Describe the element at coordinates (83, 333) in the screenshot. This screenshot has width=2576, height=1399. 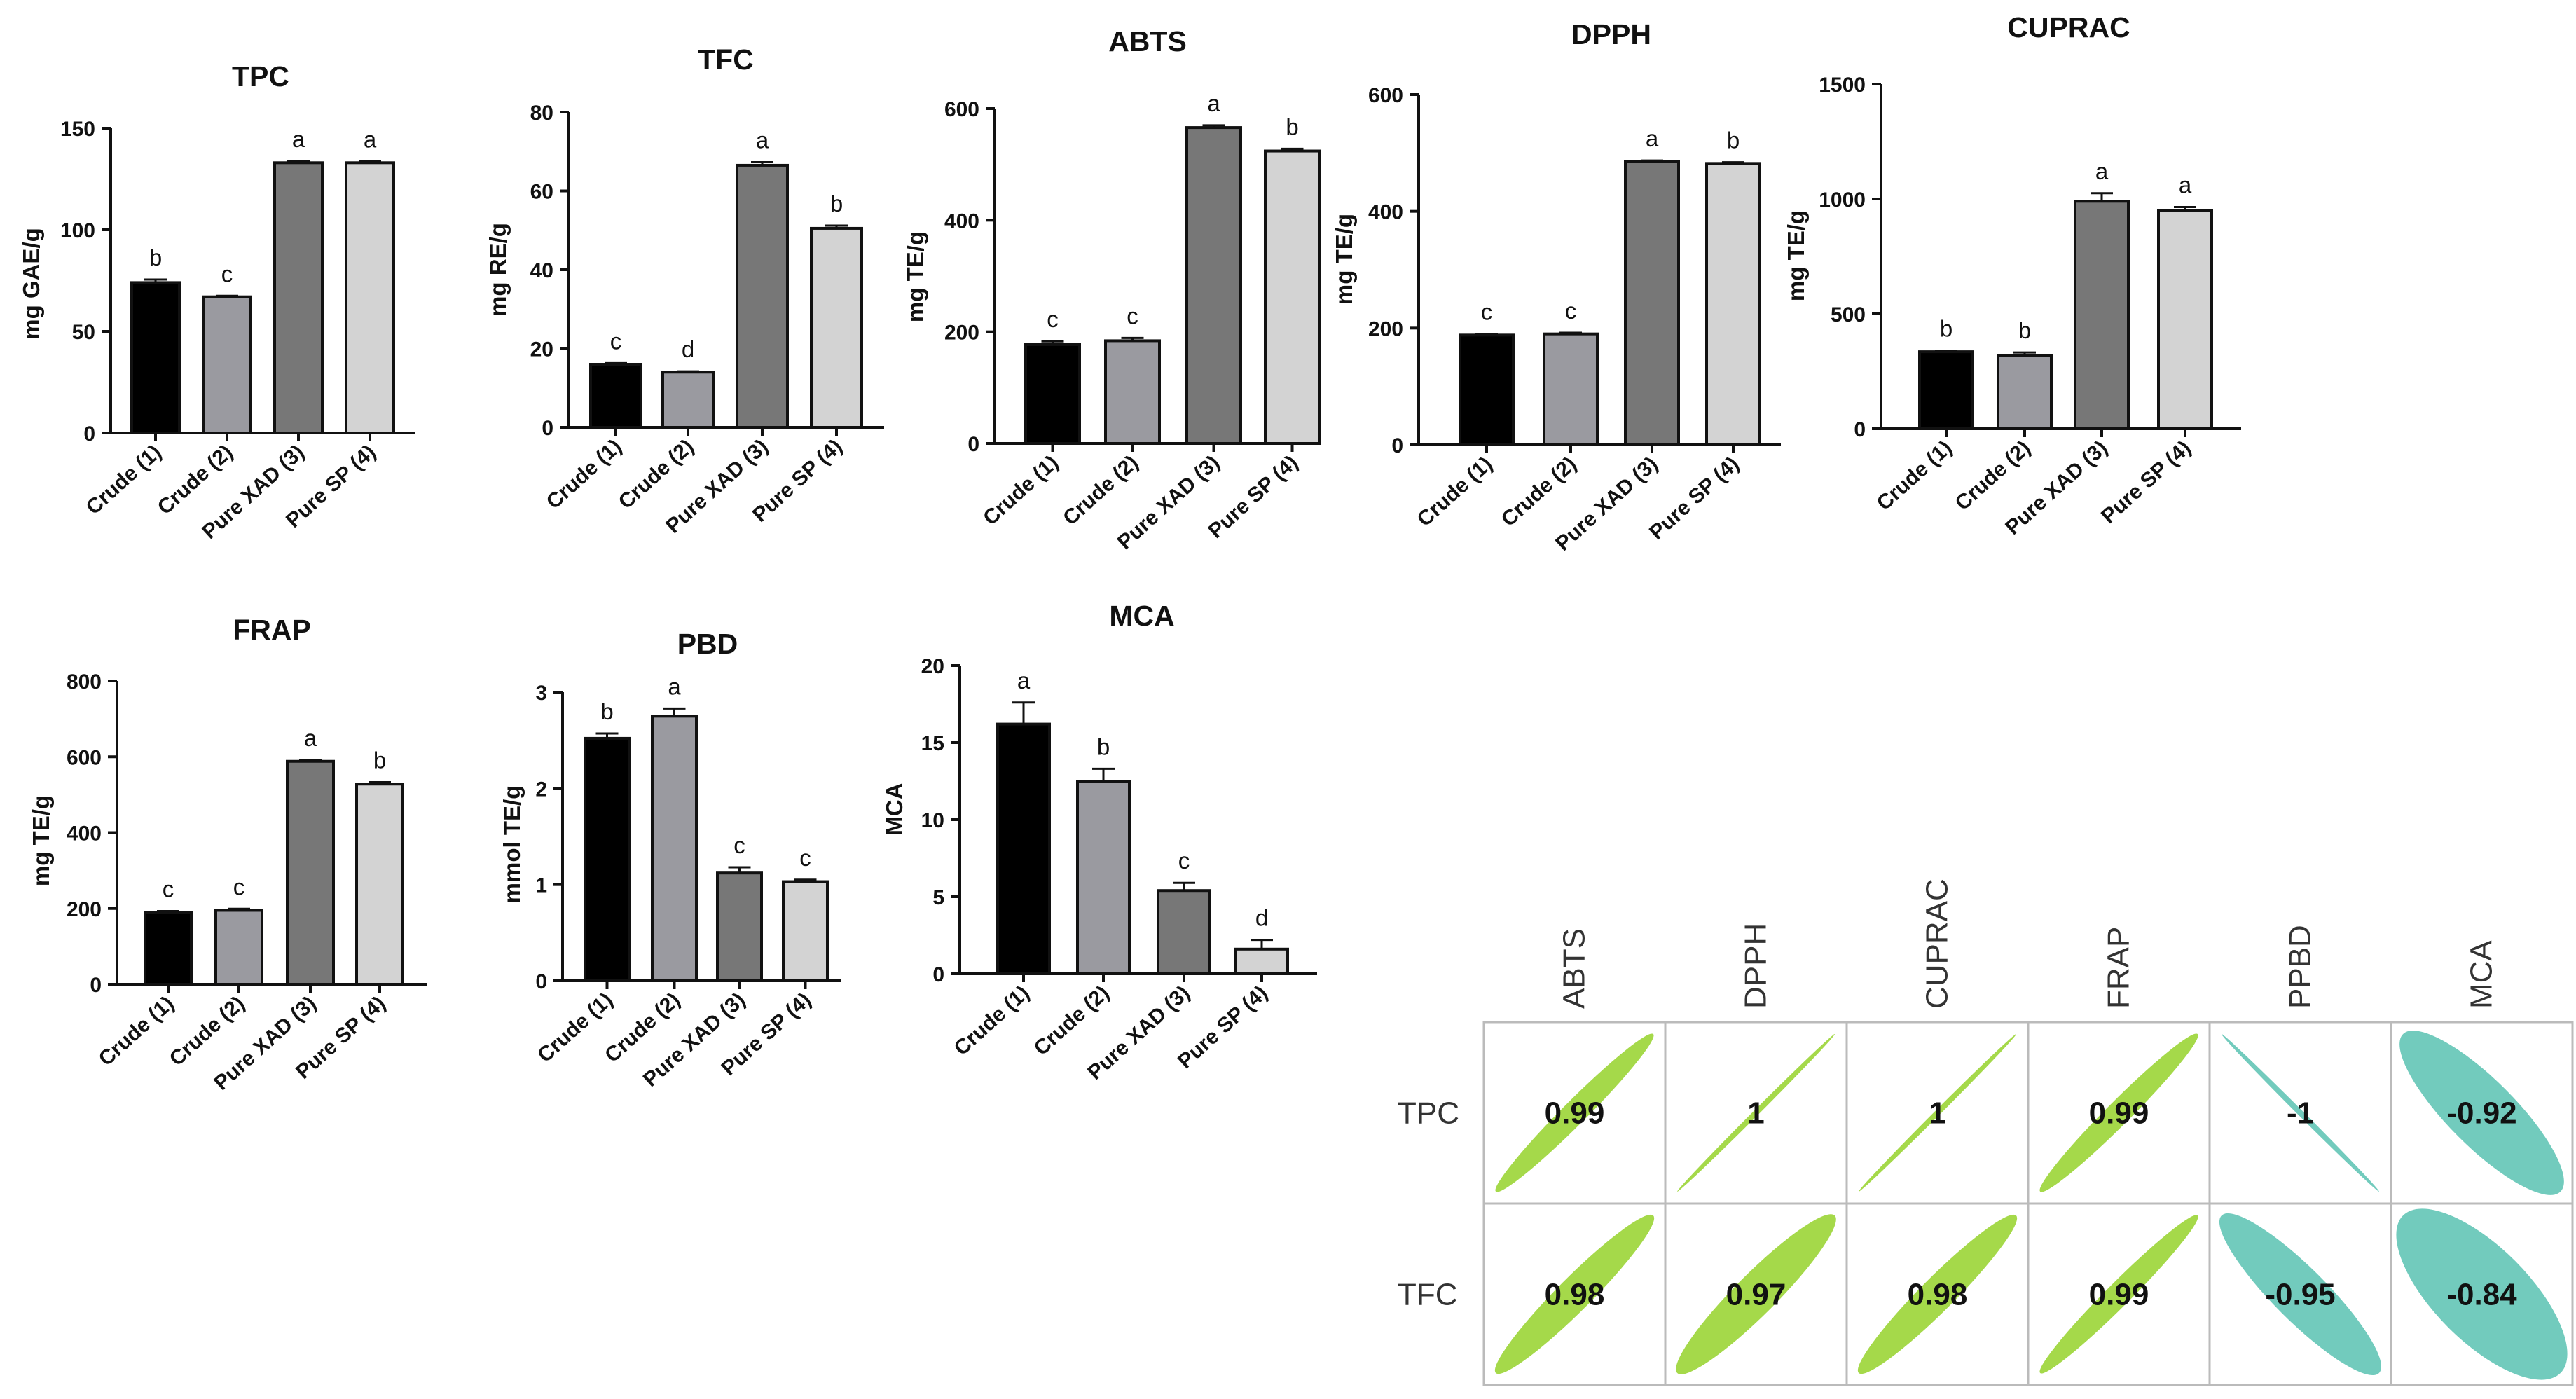
I see `y-tick-label: 50` at that location.